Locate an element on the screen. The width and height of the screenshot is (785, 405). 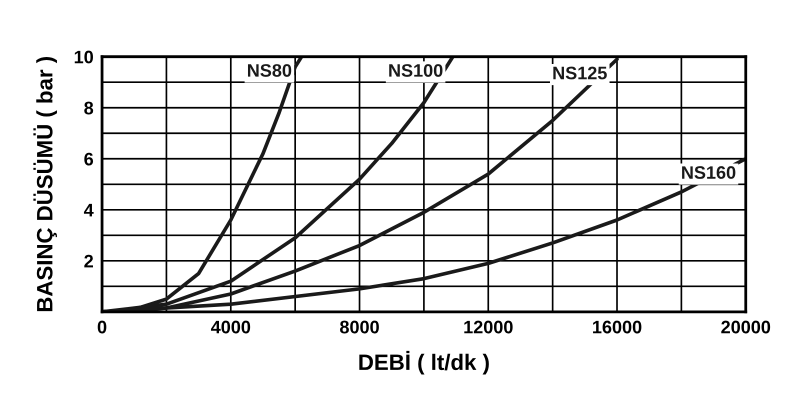
x-tick-label: 16000 is located at coordinates (617, 327).